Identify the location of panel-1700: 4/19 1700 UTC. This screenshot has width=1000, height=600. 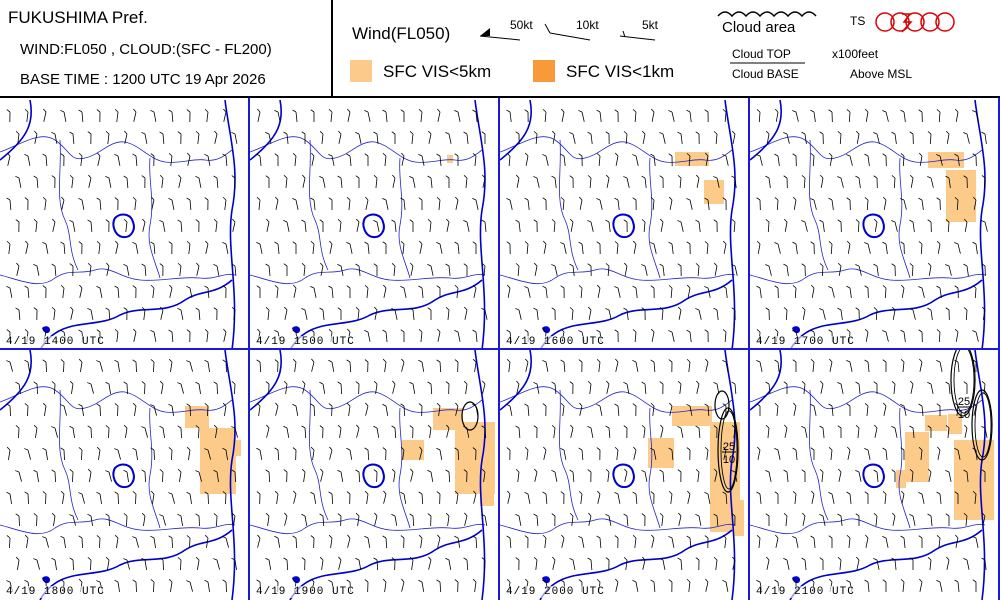
(874, 225).